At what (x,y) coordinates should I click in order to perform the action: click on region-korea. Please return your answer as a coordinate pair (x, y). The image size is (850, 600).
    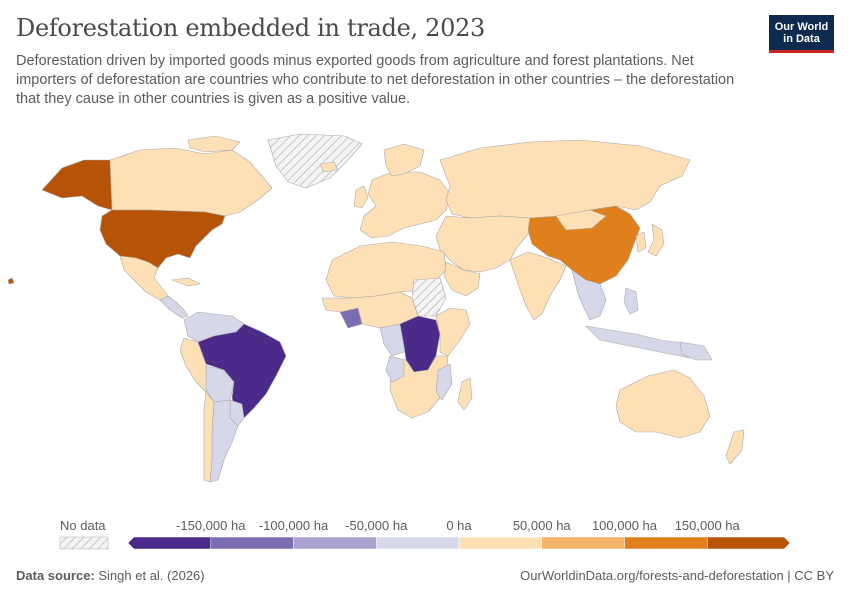
    Looking at the image, I should click on (641, 242).